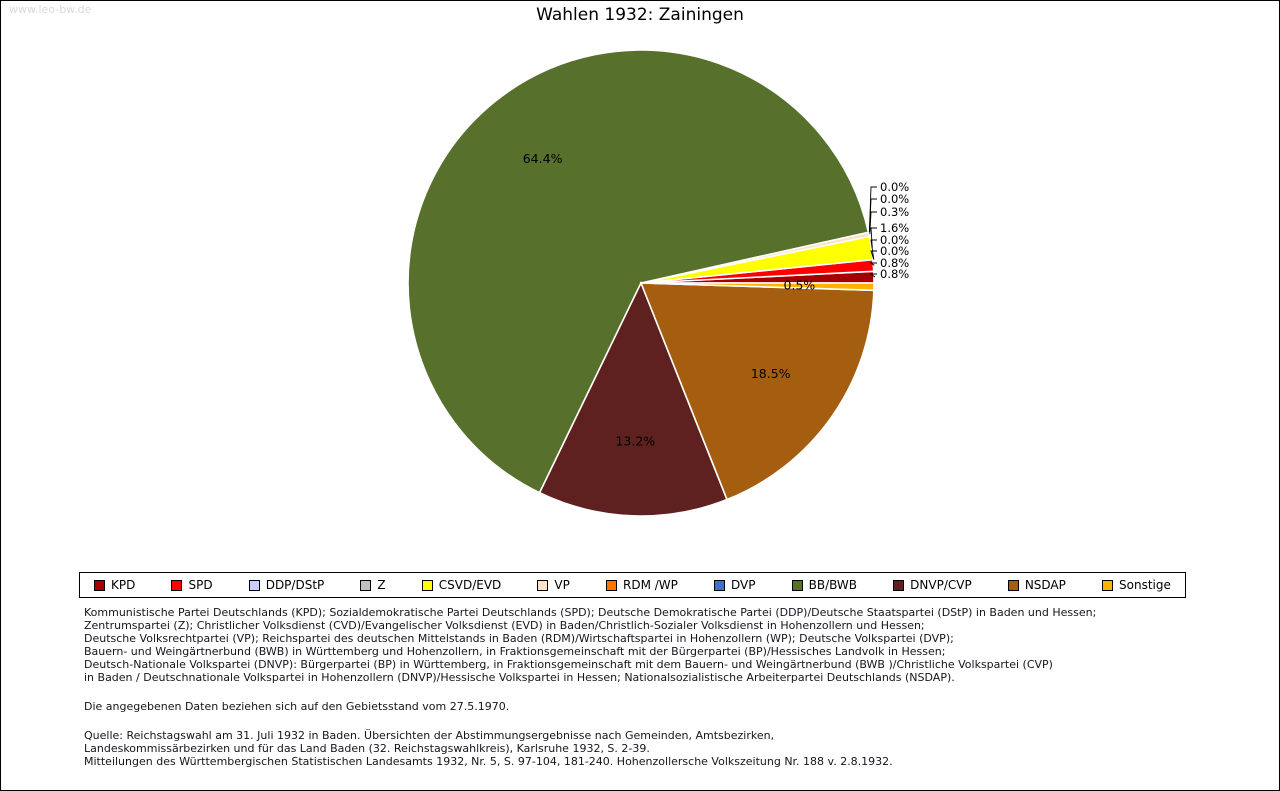 Image resolution: width=1280 pixels, height=791 pixels. I want to click on page-title: Wahlen 1932: Zainingen, so click(640, 15).